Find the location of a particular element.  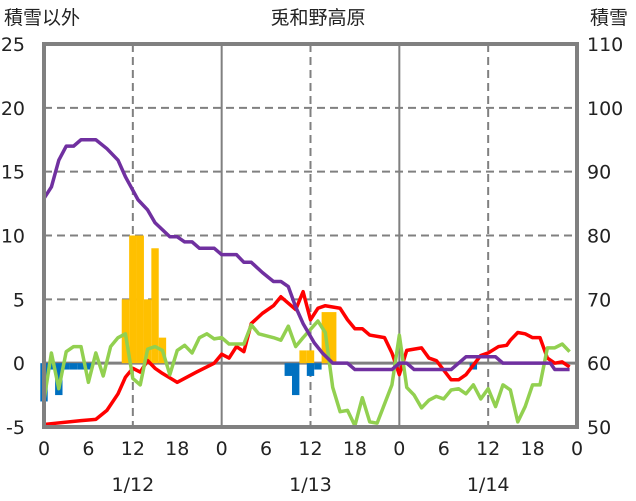

y-tick-right: 80 is located at coordinates (599, 237).